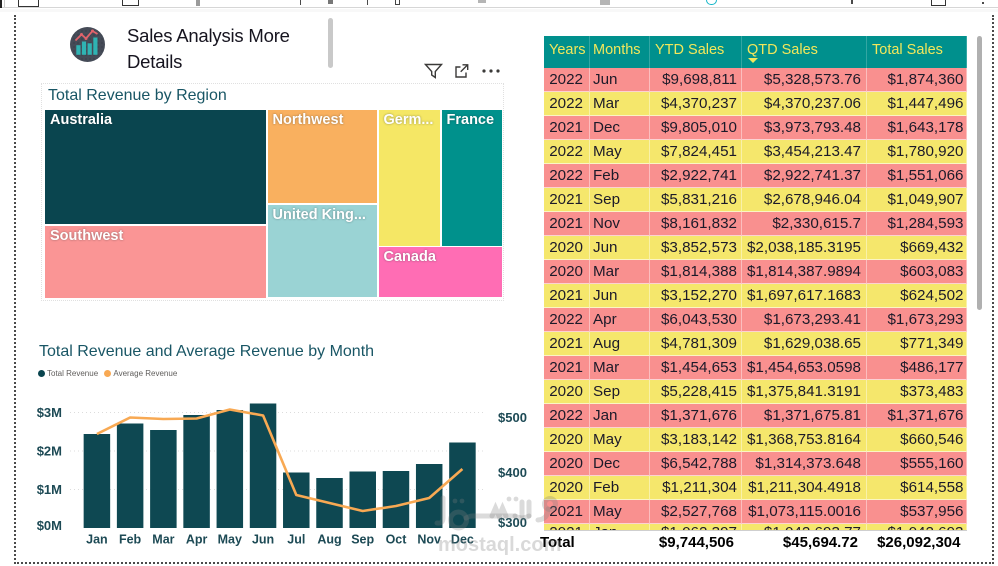 This screenshot has height=566, width=998. I want to click on svg-text: Aug, so click(329, 540).